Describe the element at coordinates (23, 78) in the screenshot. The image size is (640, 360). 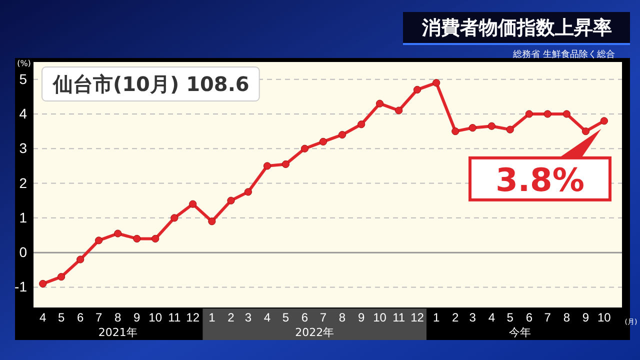
I see `y-tick-label: 5` at that location.